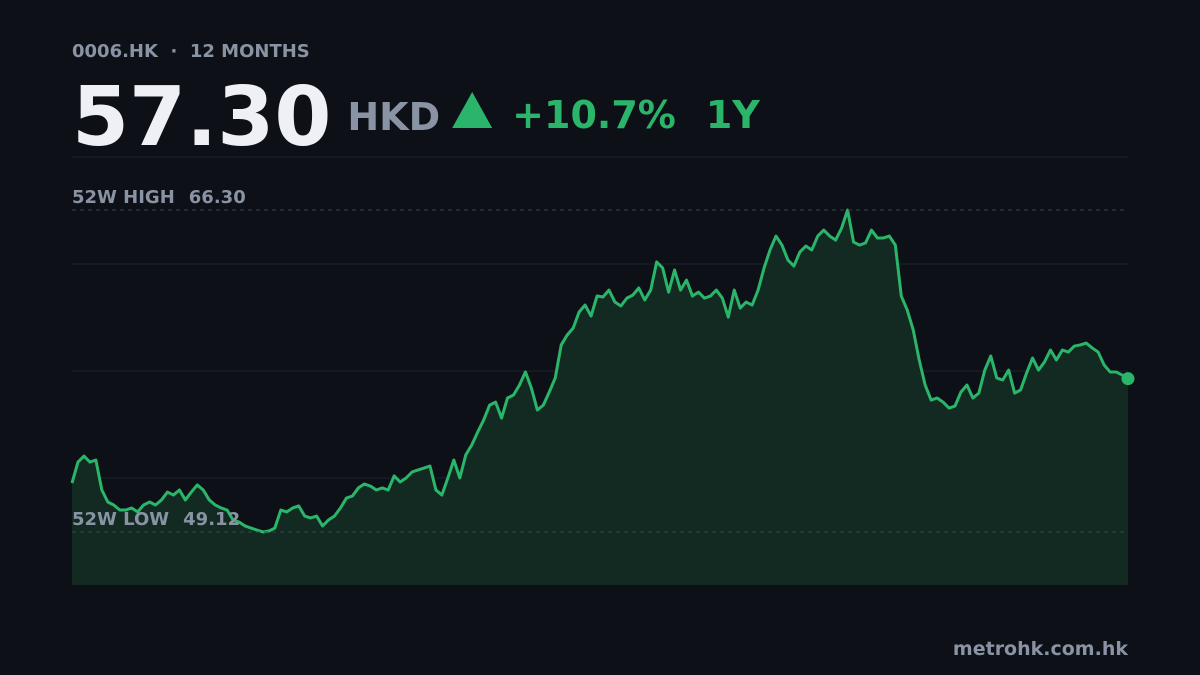  I want to click on currency: HKD, so click(393, 117).